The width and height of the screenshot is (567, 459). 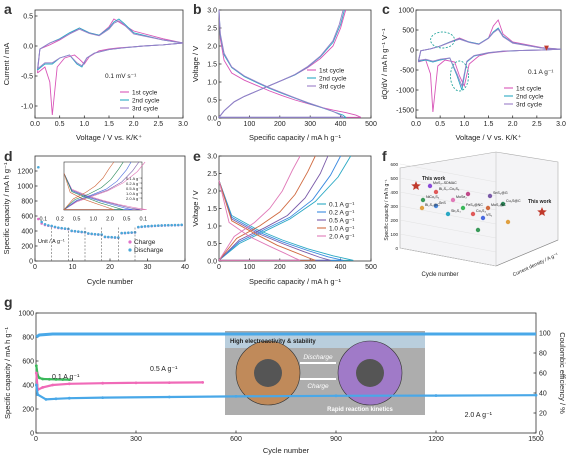 I want to click on y2-tick-label: 0, so click(x=541, y=433).